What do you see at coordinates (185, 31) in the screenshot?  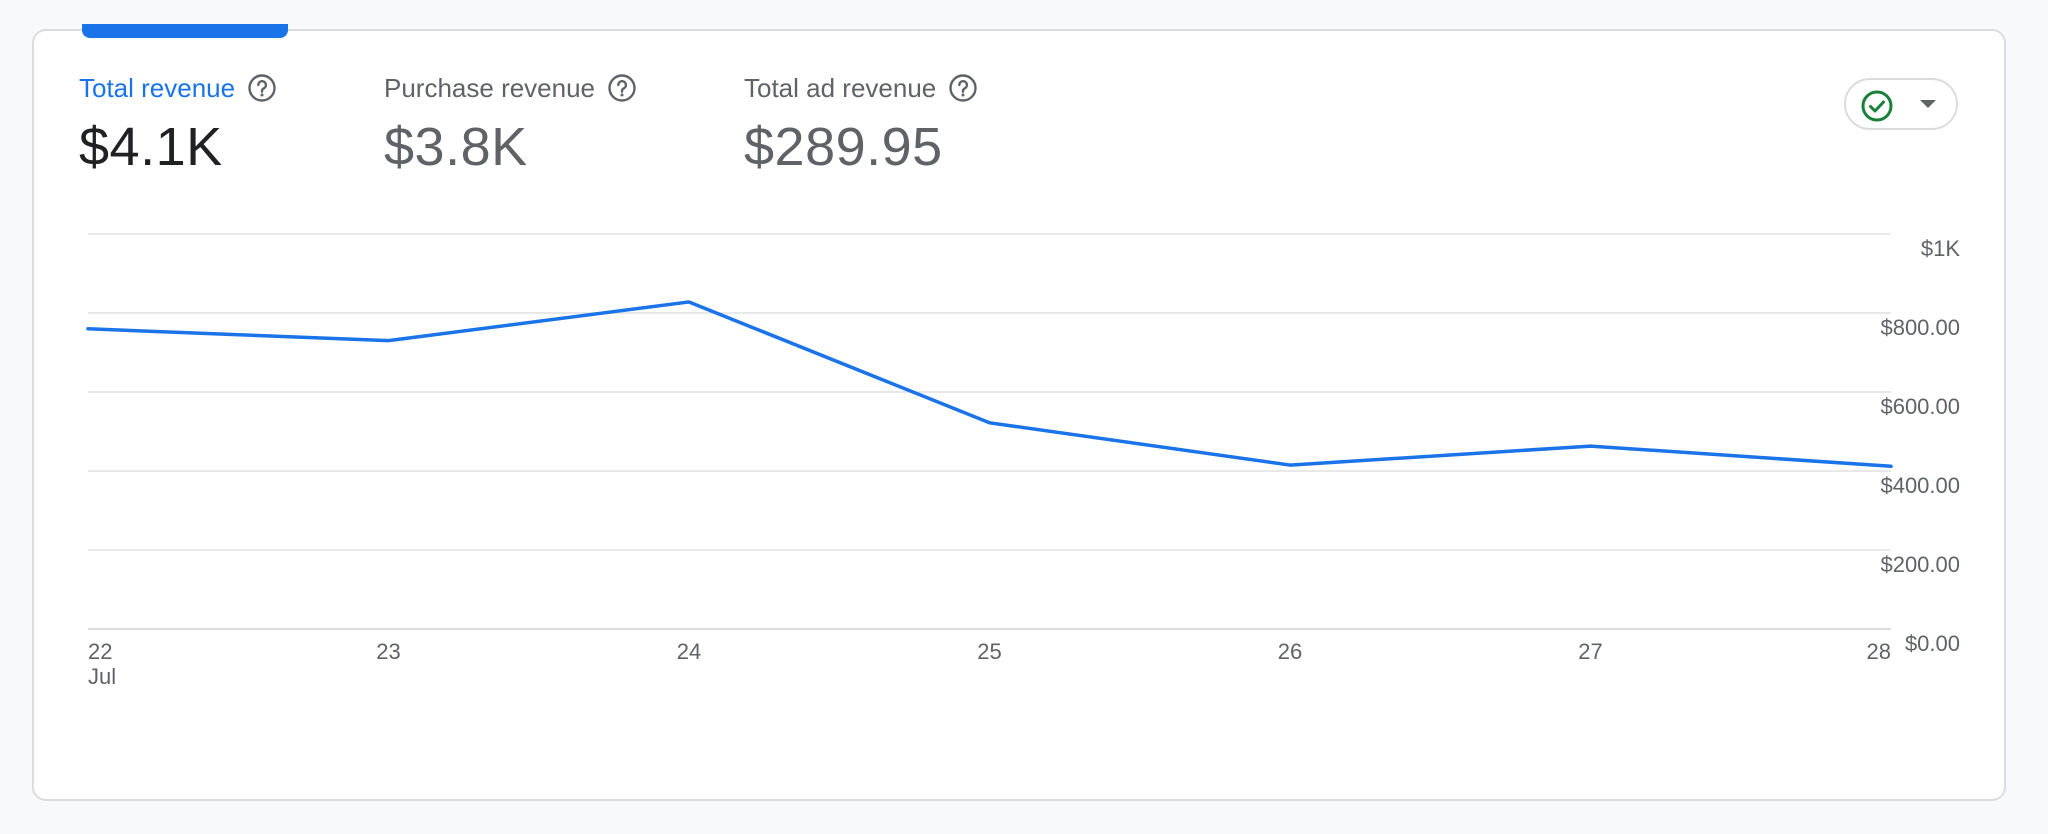 I see `active-tab-indicator` at bounding box center [185, 31].